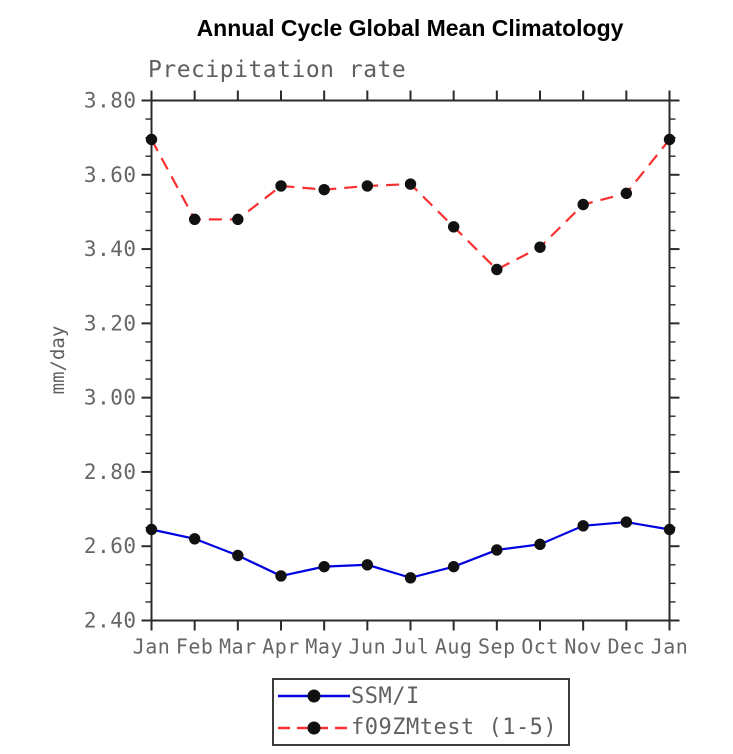  I want to click on legend-label-ssmi: SSM/I, so click(385, 696).